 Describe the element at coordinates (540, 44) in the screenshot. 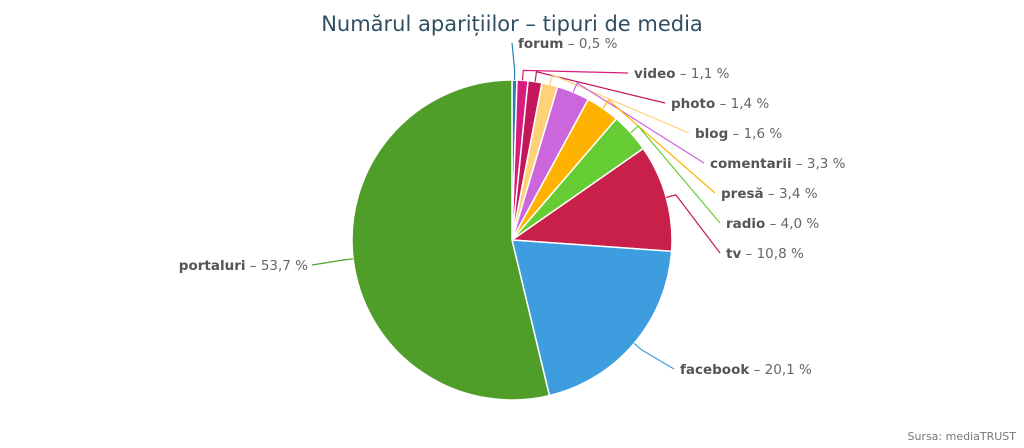

I see `slice-label-name: forum` at that location.